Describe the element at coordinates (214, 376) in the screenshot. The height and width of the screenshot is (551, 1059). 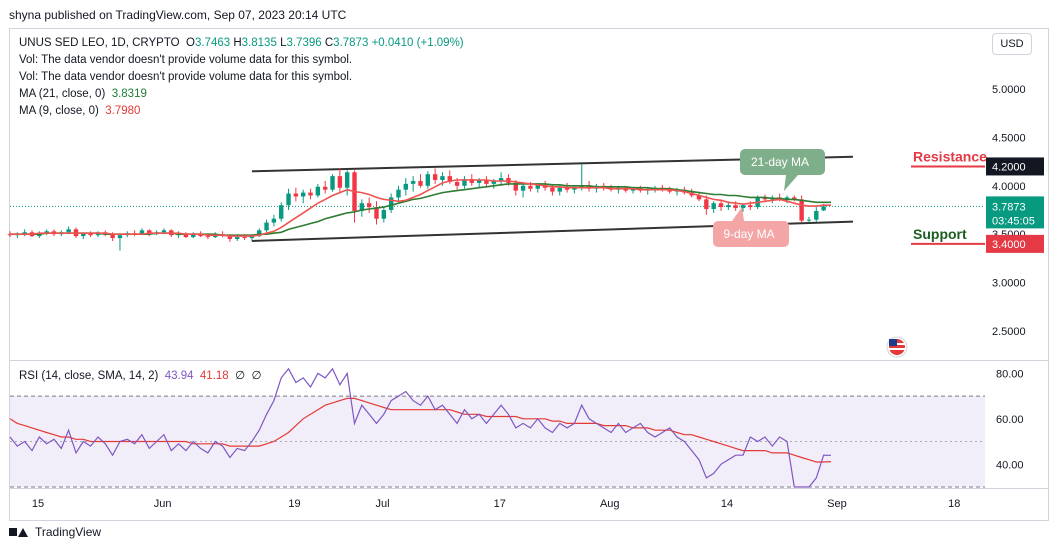
I see `rsi-sma-value: 41.18` at that location.